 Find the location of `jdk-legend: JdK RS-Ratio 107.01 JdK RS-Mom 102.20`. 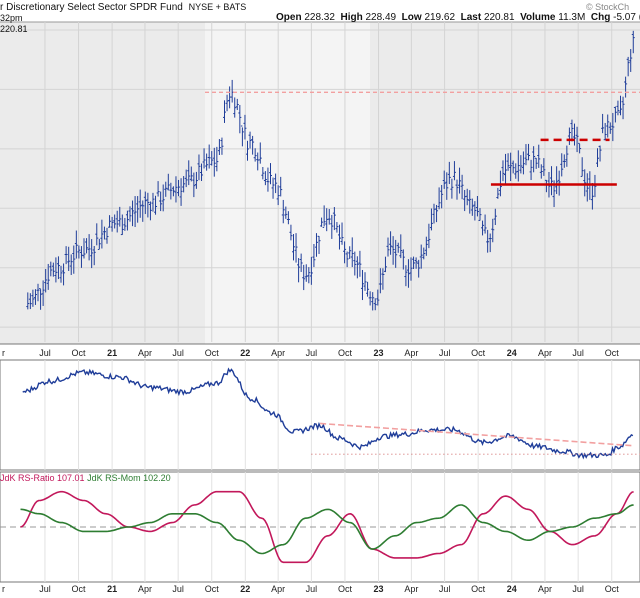

jdk-legend: JdK RS-Ratio 107.01 JdK RS-Mom 102.20 is located at coordinates (85, 478).